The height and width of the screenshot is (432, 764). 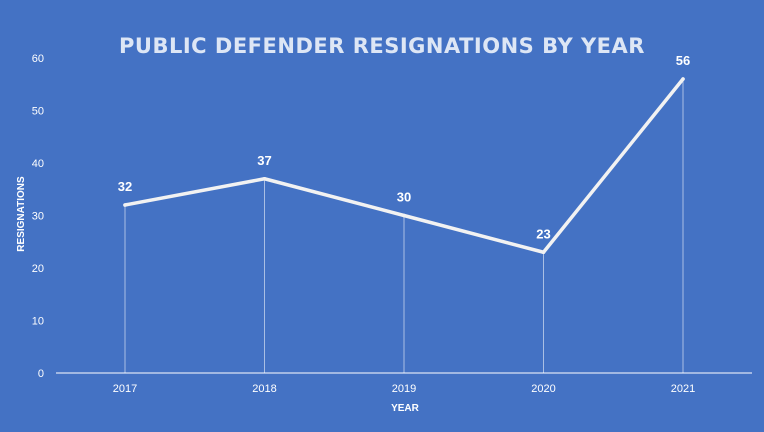 What do you see at coordinates (264, 160) in the screenshot?
I see `data-label: 37` at bounding box center [264, 160].